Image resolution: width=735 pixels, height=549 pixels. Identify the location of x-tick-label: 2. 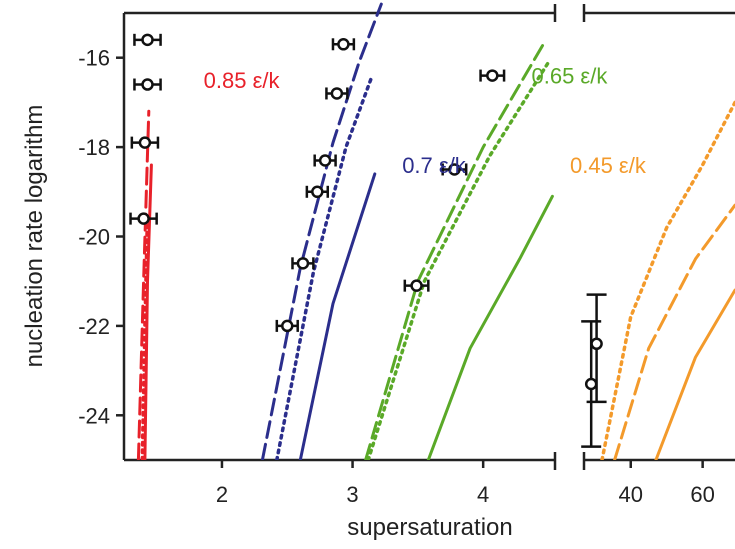
(222, 494).